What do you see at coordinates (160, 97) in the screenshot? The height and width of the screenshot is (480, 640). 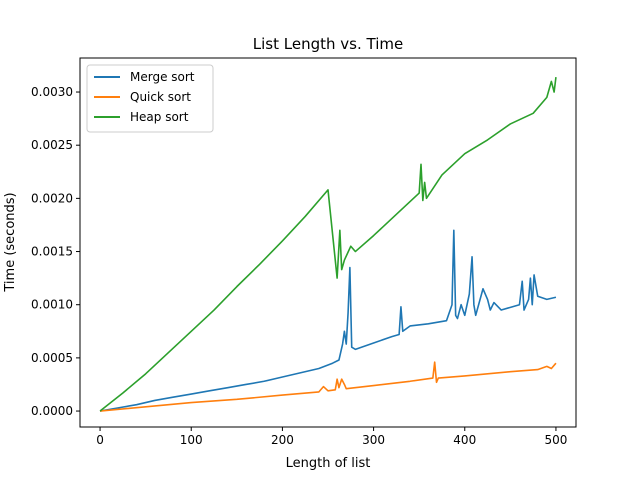 I see `legend-label-1: Quick sort` at bounding box center [160, 97].